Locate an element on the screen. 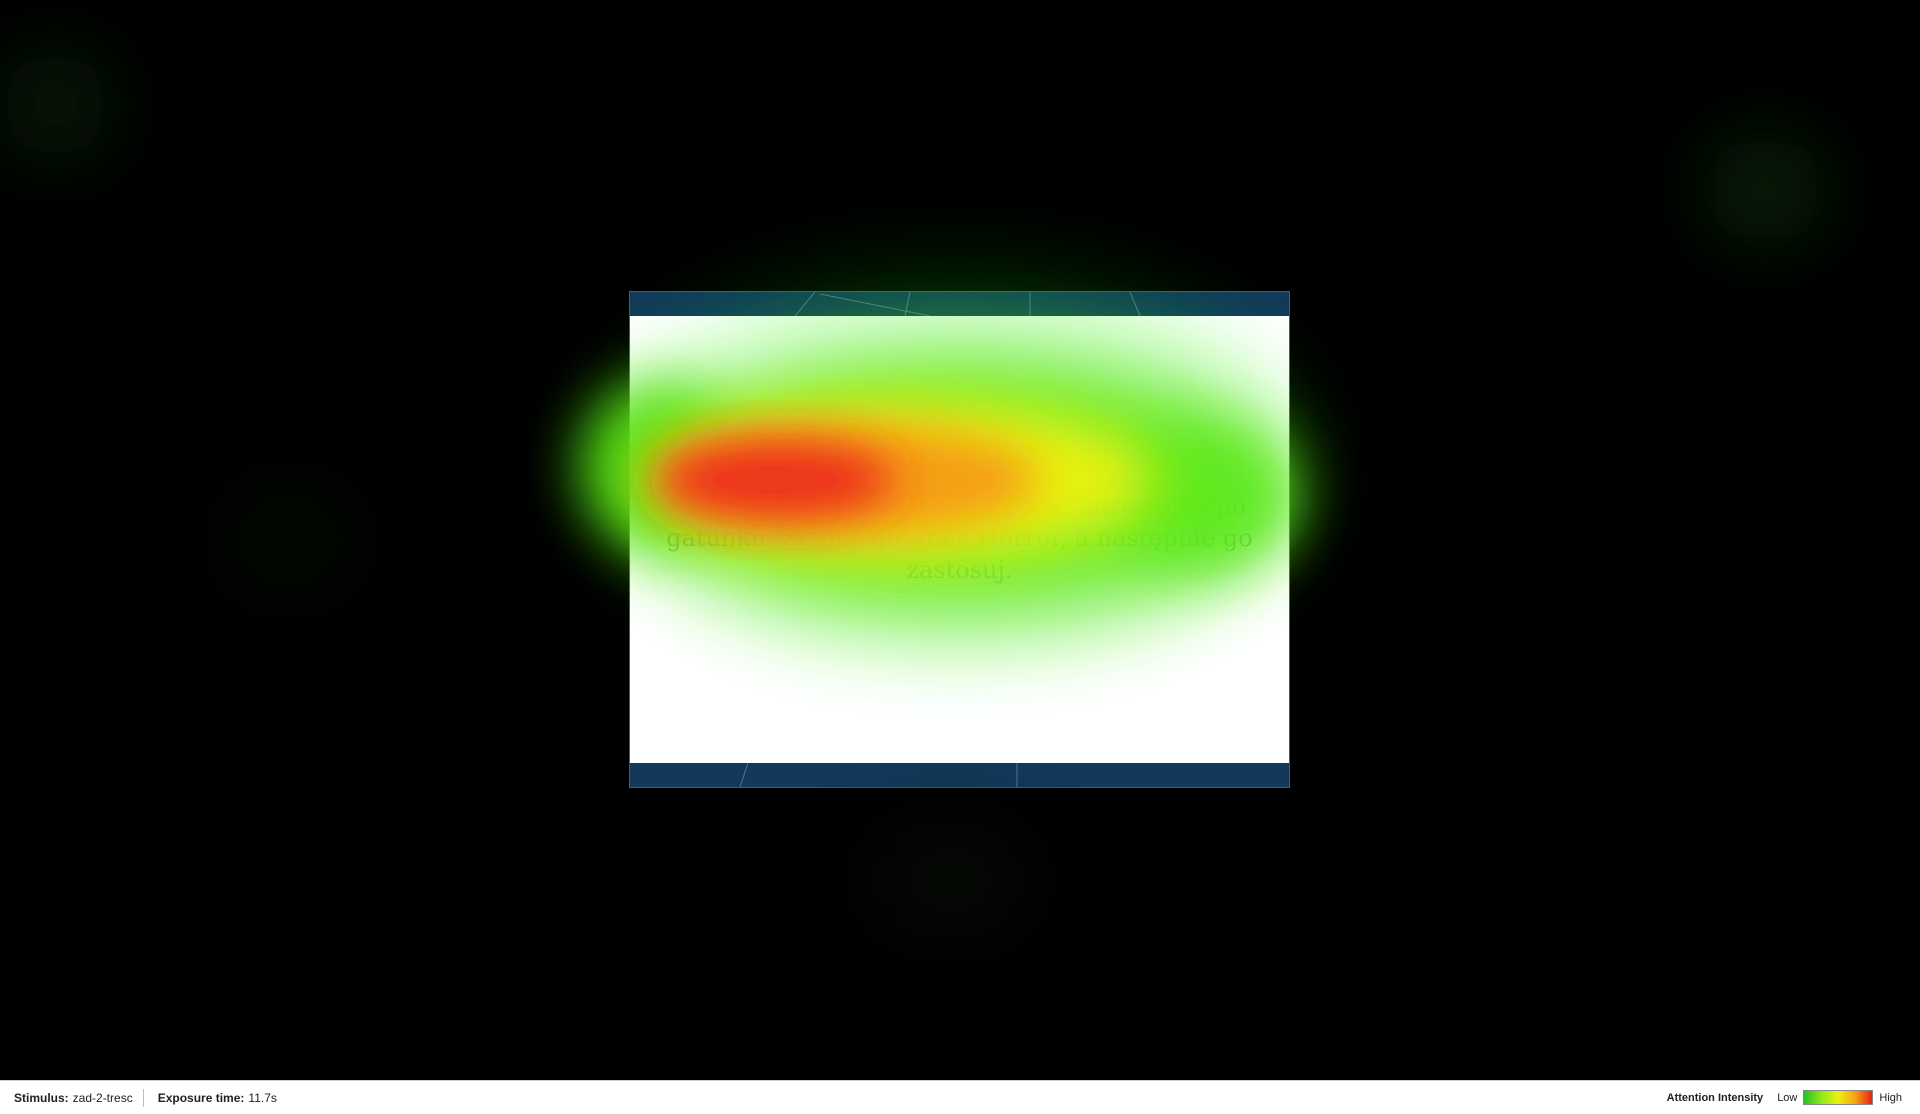  footer-band-lines is located at coordinates (878, 775).